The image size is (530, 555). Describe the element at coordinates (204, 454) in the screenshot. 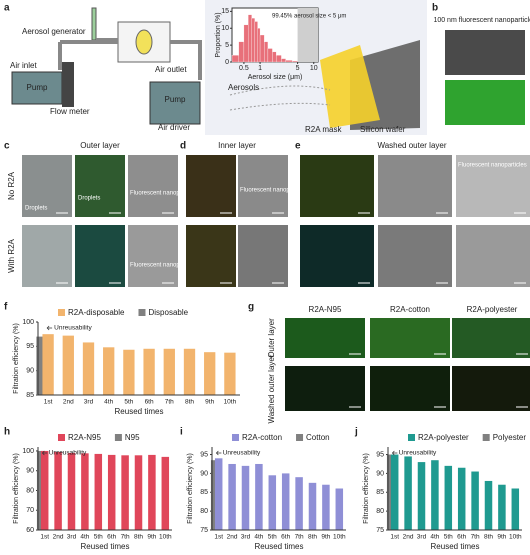

I see `y-tick-label: 95` at that location.